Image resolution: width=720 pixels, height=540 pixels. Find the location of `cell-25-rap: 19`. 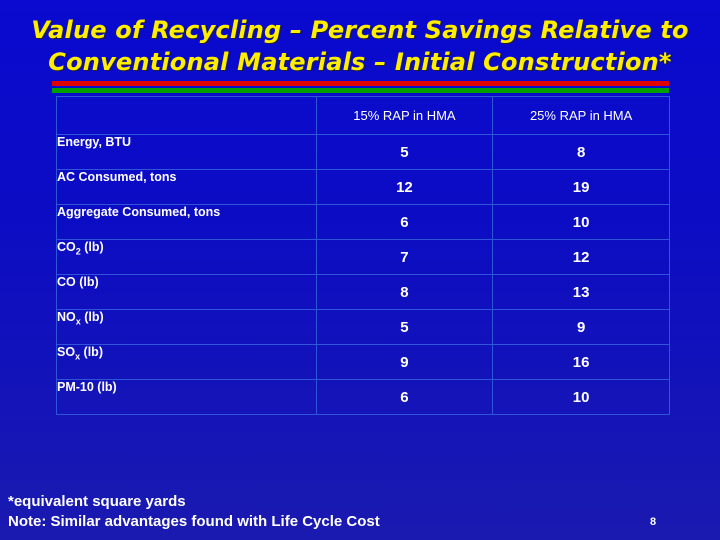

cell-25-rap: 19 is located at coordinates (581, 187).